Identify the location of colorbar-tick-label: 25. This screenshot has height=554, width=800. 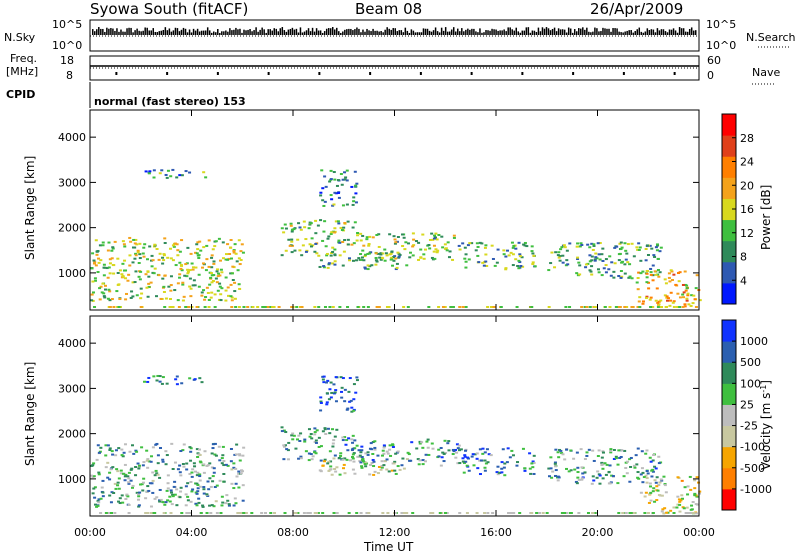
(747, 404).